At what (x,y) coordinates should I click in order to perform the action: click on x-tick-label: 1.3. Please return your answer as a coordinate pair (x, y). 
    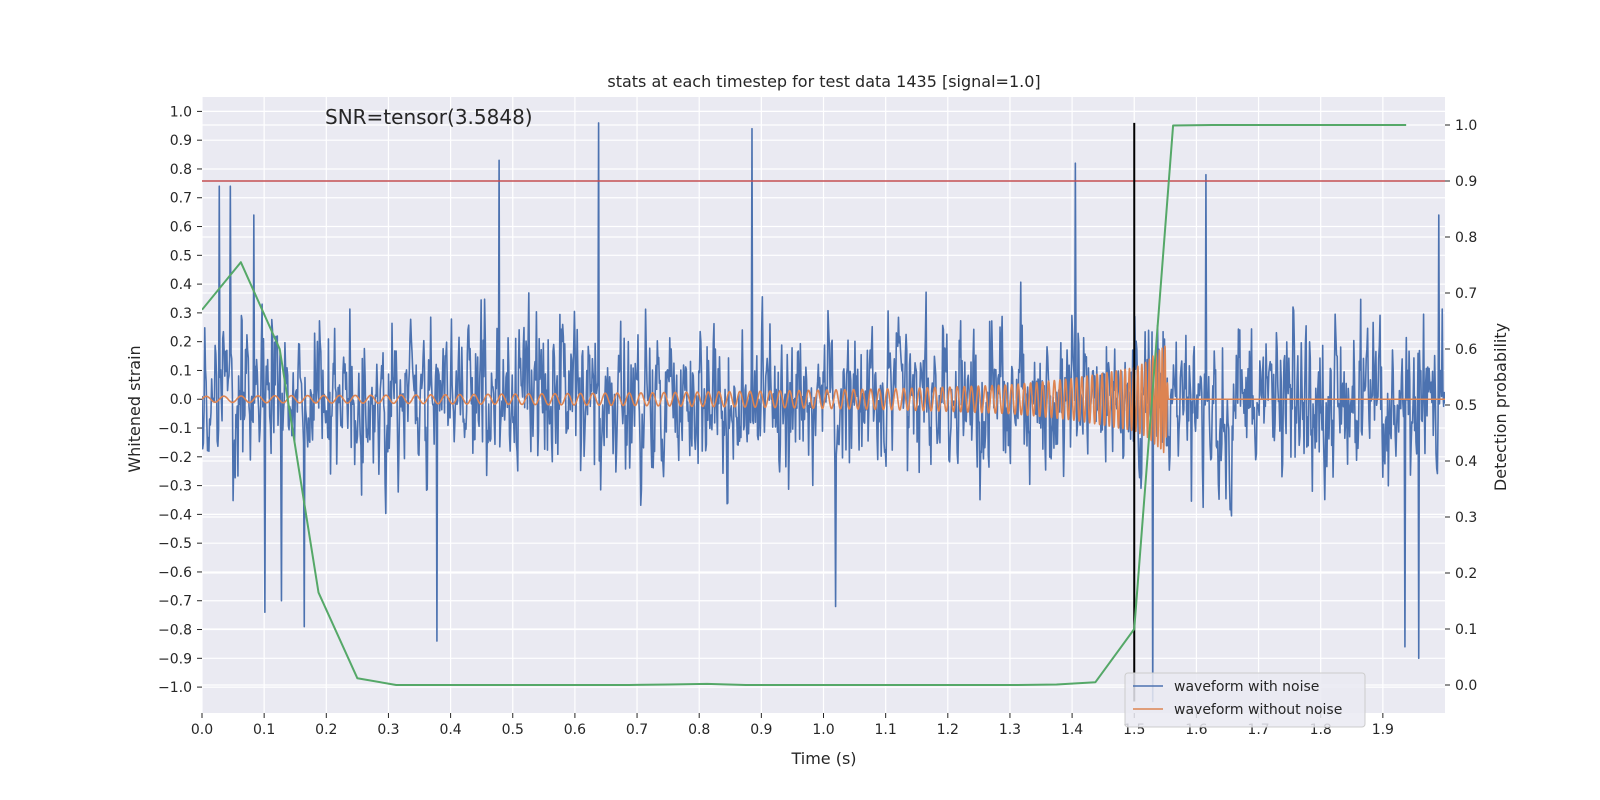
    Looking at the image, I should click on (1010, 730).